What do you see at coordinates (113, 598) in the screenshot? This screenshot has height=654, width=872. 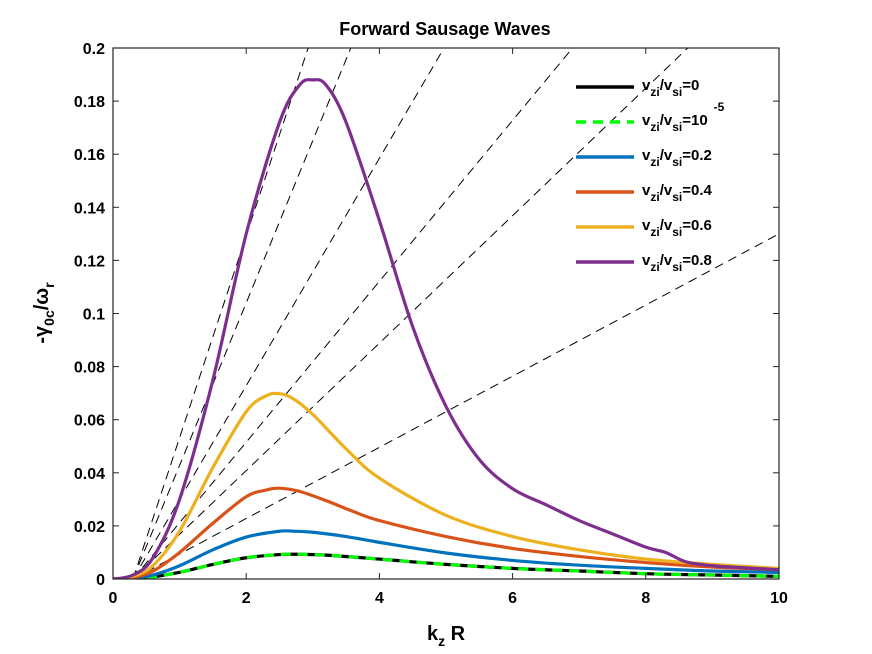 I see `x-tick-label: 0` at bounding box center [113, 598].